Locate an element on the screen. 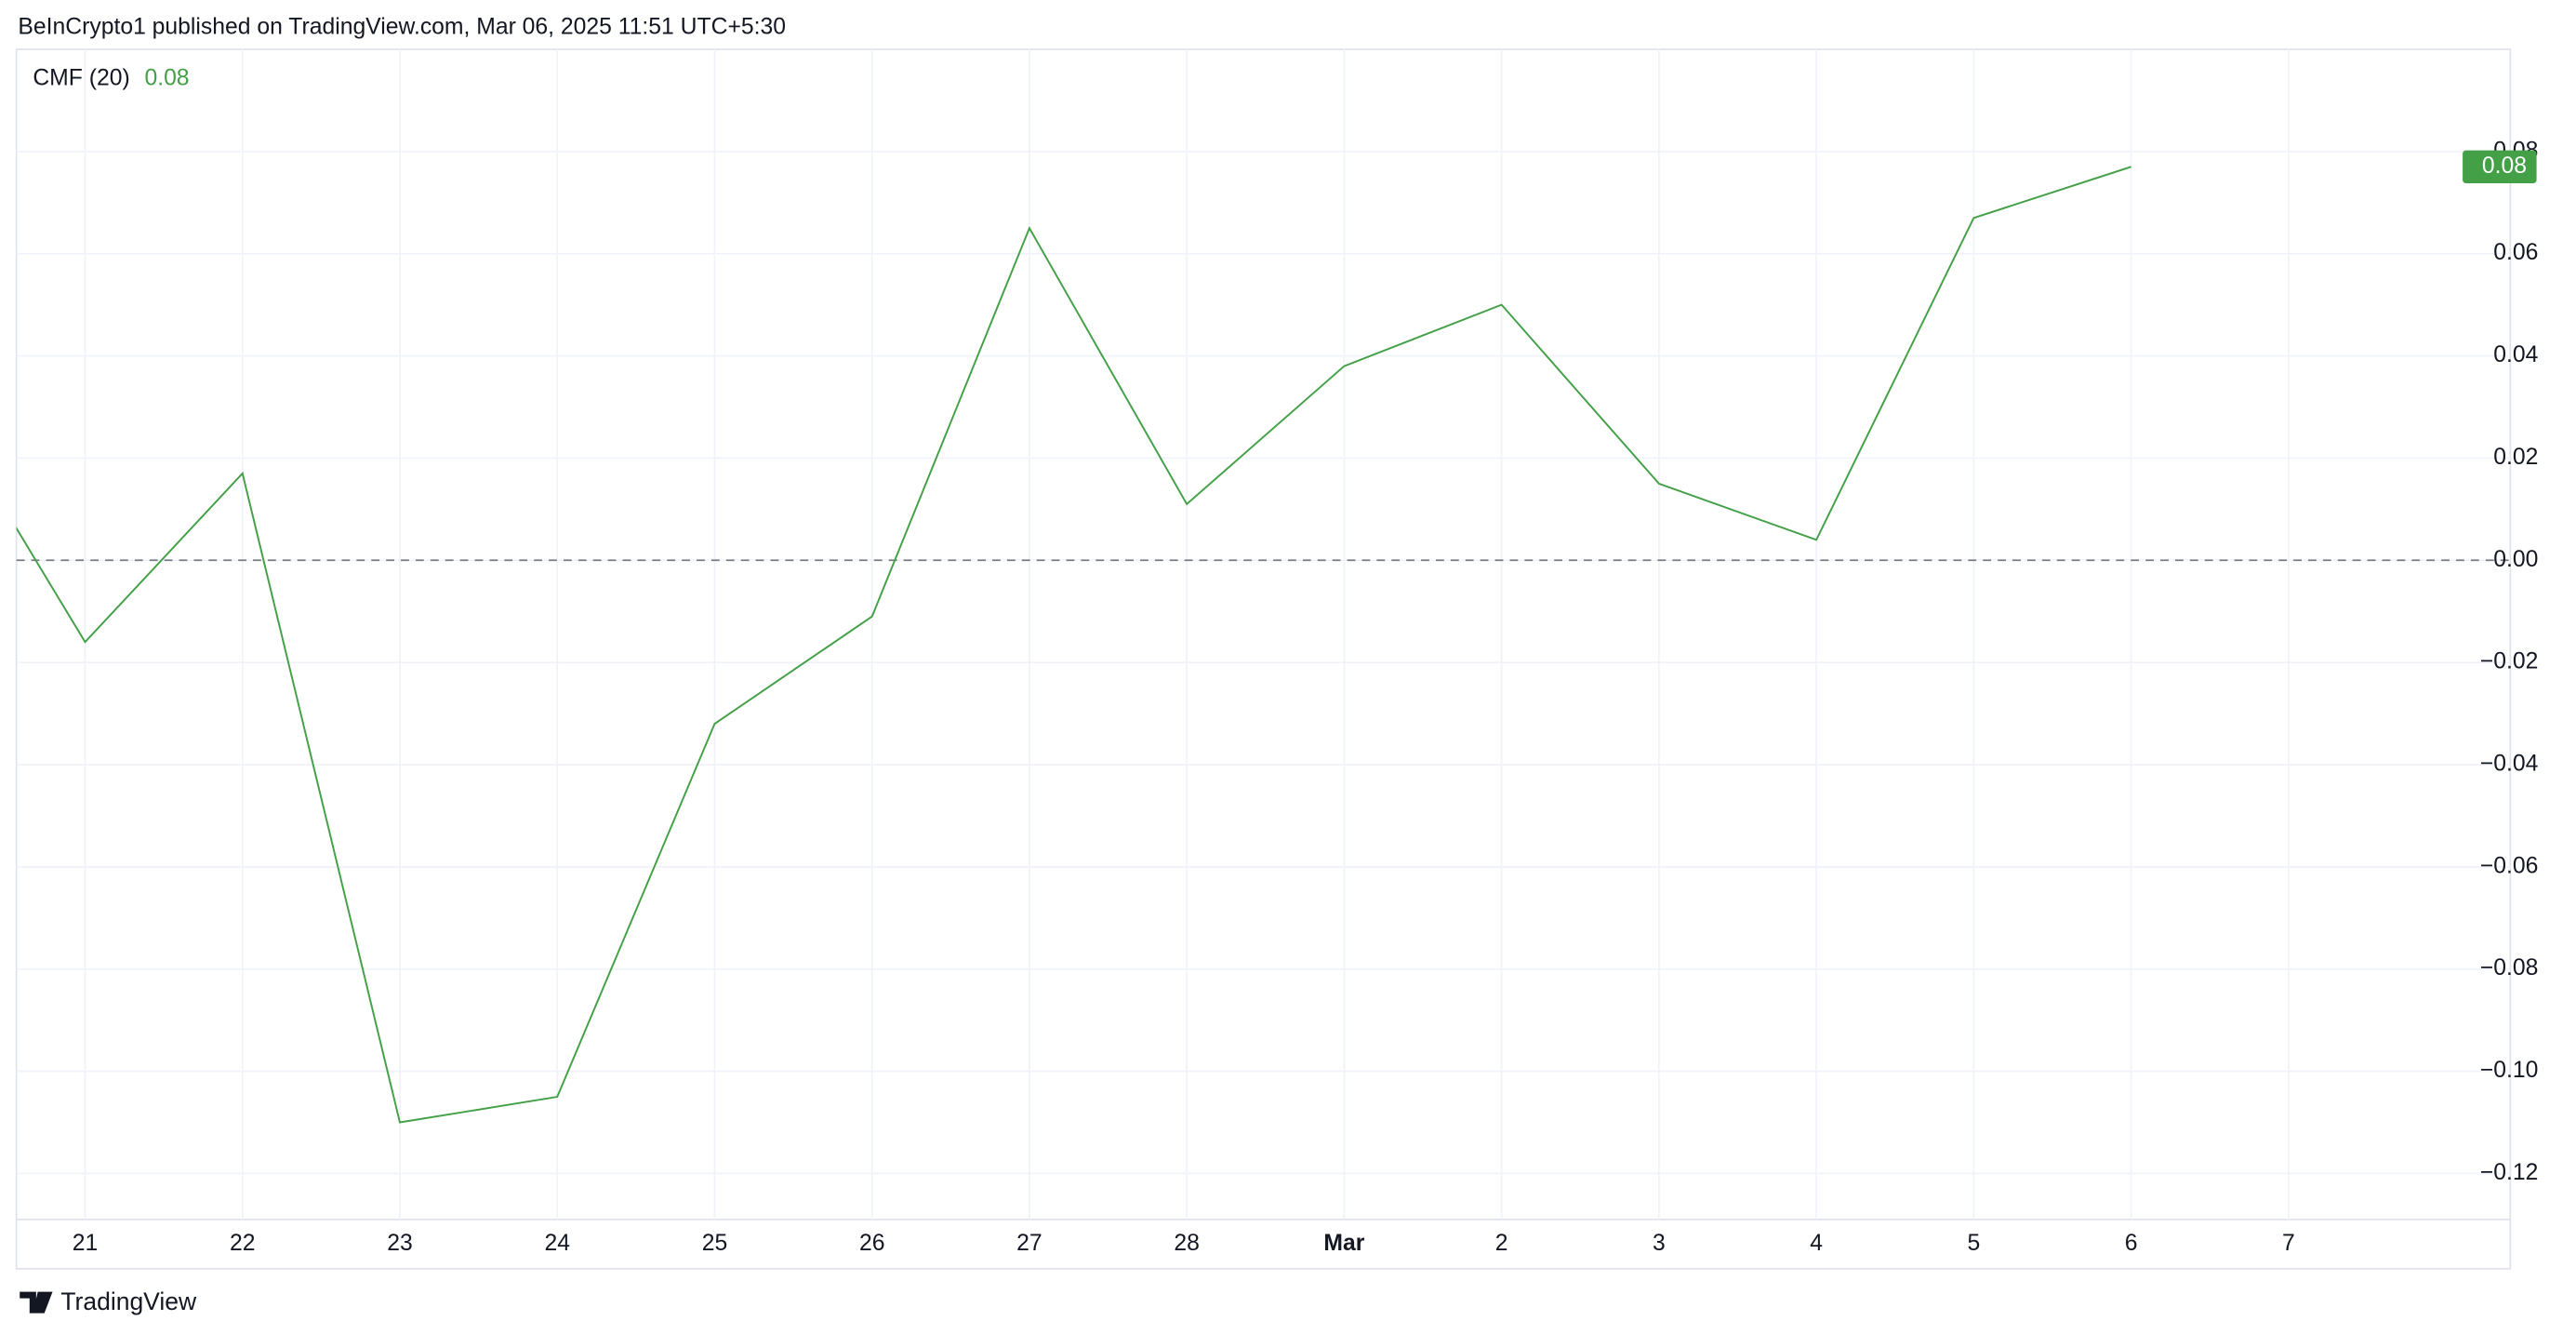 The image size is (2576, 1334). x-tick-label: 3 is located at coordinates (1659, 1243).